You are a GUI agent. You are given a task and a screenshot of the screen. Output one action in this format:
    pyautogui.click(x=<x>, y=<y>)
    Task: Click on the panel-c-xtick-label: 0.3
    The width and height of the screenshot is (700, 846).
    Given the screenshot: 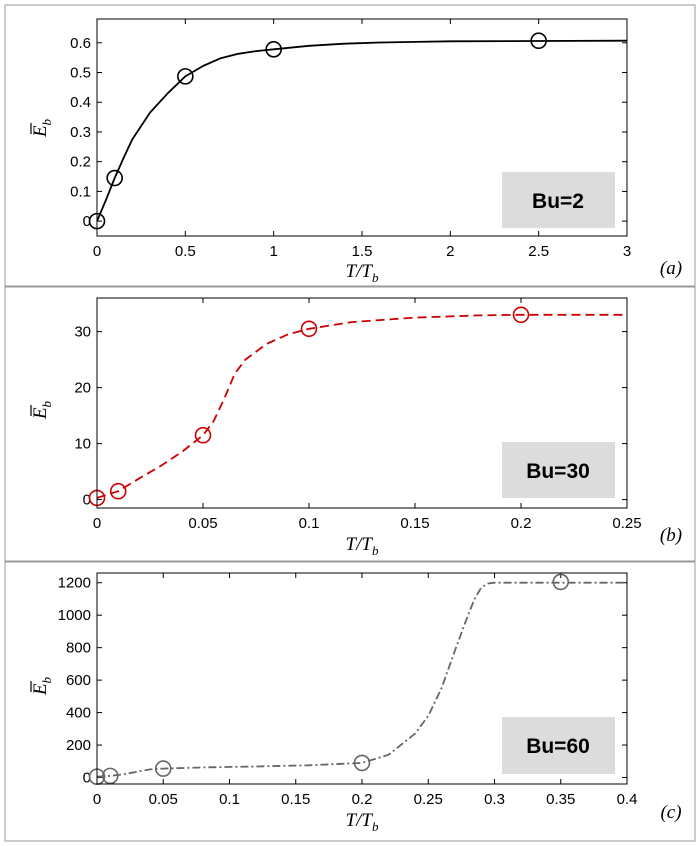 What is the action you would take?
    pyautogui.click(x=494, y=799)
    